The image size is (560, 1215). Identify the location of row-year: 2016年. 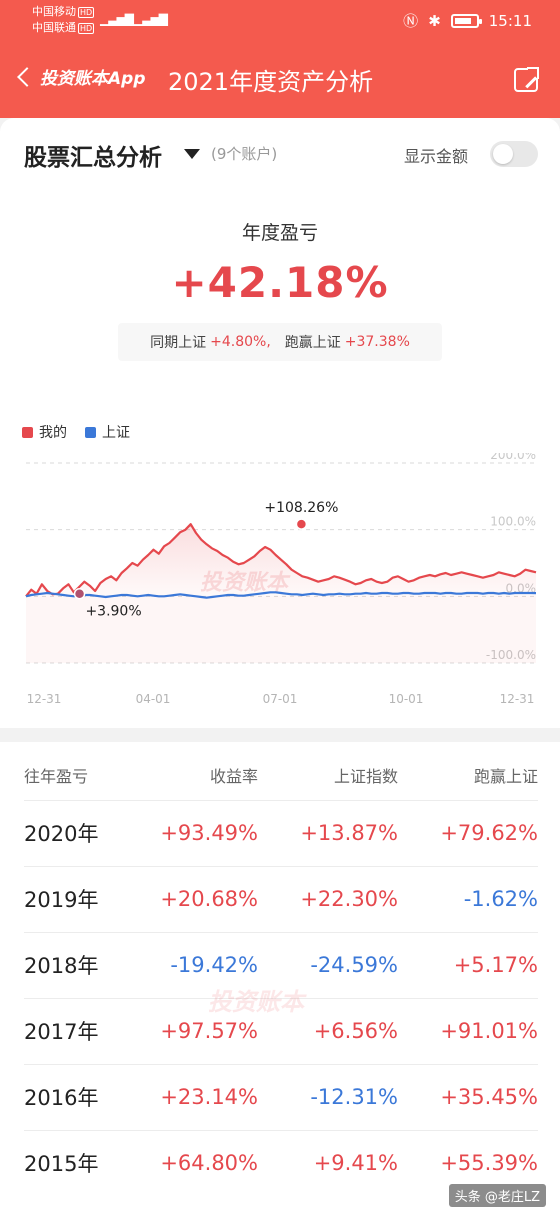
(61, 1098).